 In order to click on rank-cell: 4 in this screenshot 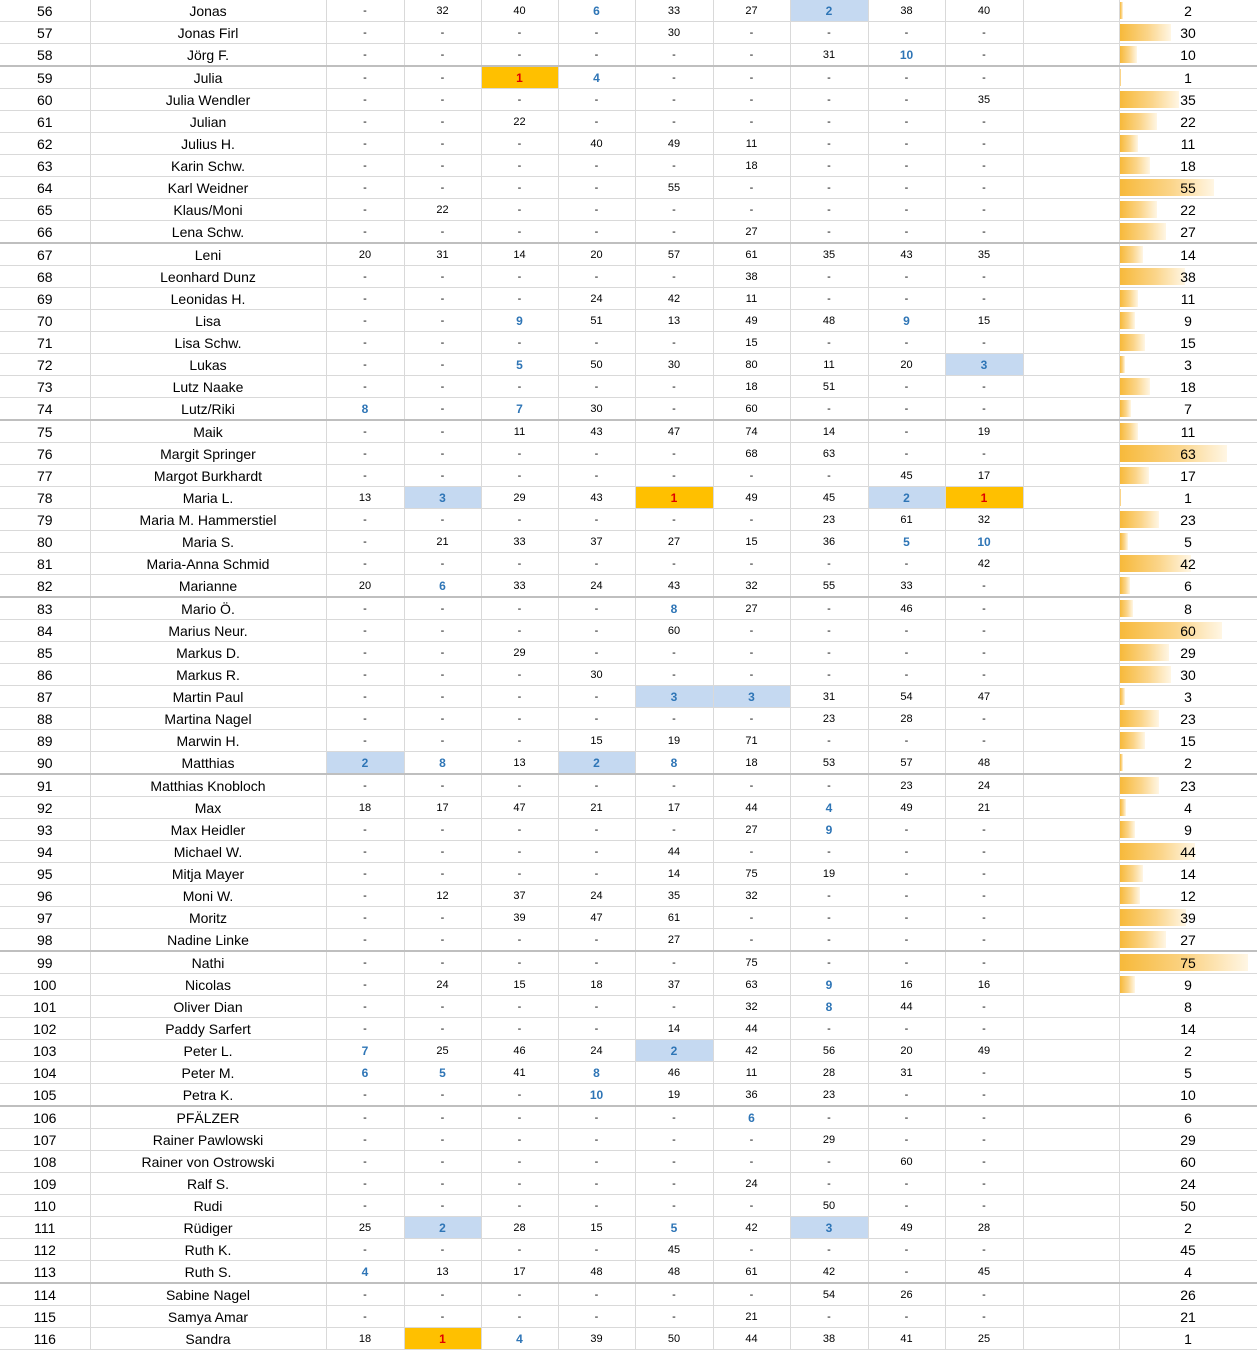, I will do `click(829, 807)`.